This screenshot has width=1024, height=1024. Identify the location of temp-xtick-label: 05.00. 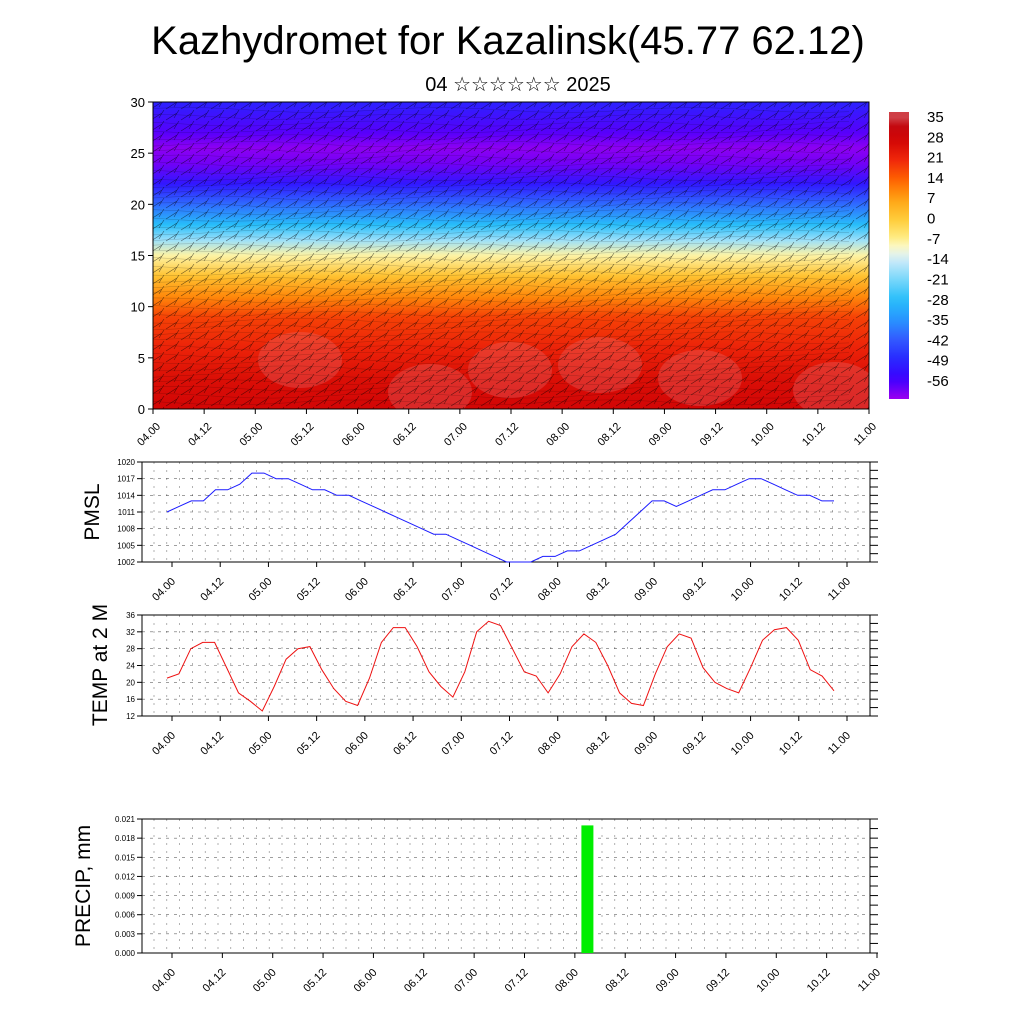
(261, 744).